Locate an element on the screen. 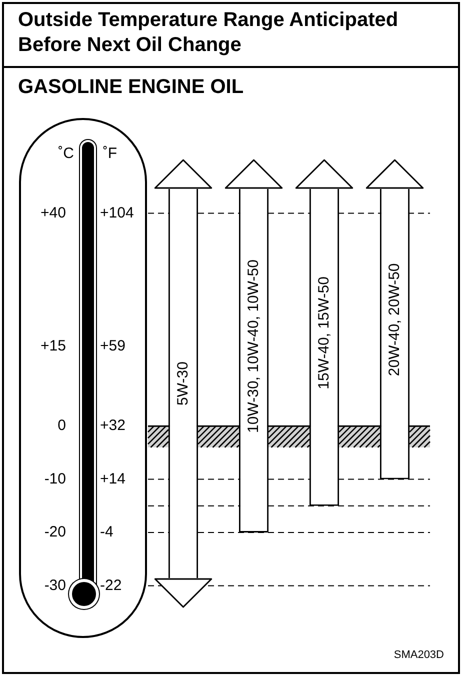 Image resolution: width=462 pixels, height=675 pixels. y-tick-label: 0 is located at coordinates (62, 425).